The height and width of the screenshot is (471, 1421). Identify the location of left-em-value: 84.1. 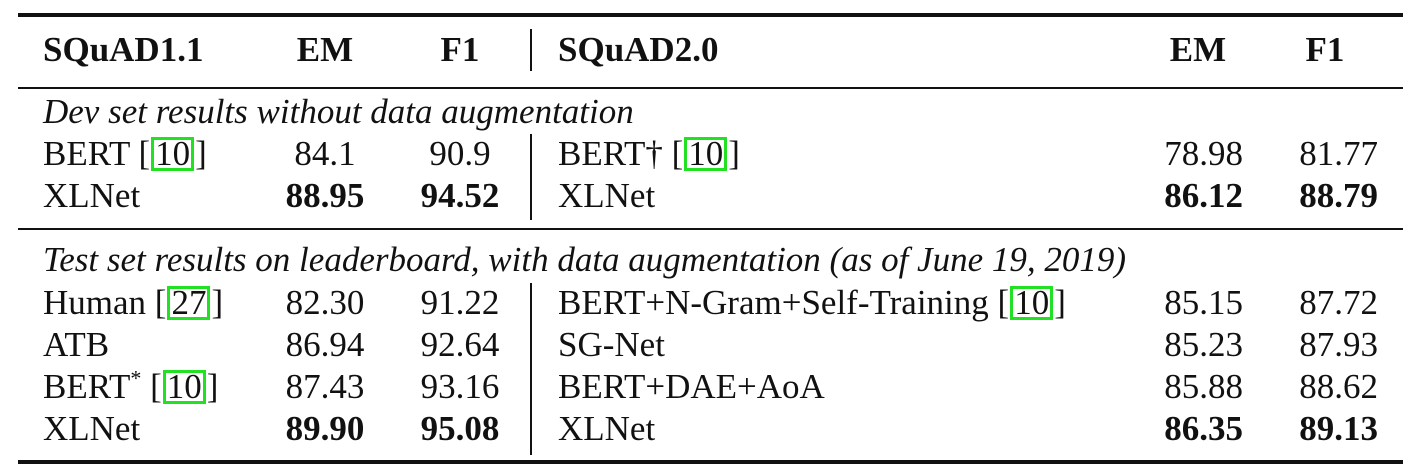
(325, 153).